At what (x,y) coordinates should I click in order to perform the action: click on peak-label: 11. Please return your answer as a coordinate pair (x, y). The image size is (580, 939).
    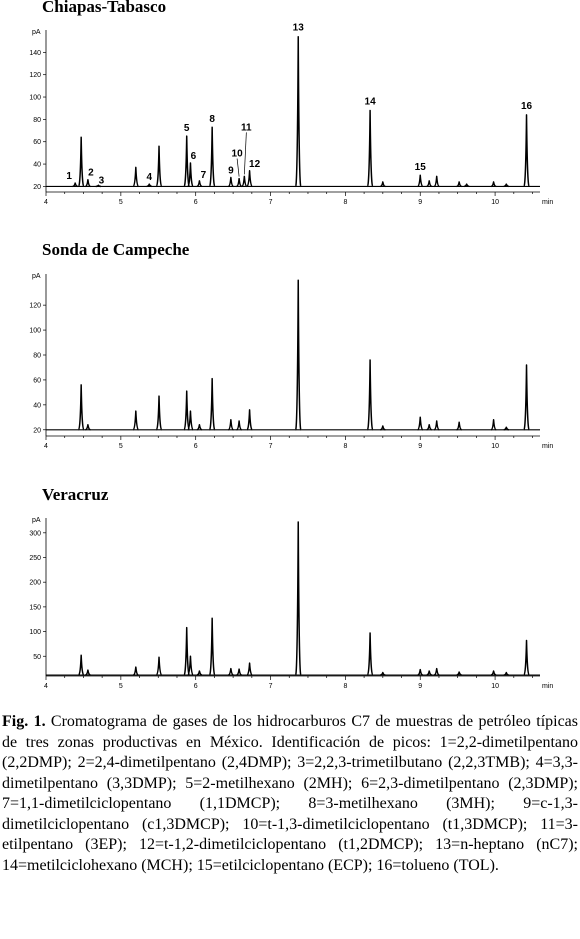
    Looking at the image, I should click on (246, 127).